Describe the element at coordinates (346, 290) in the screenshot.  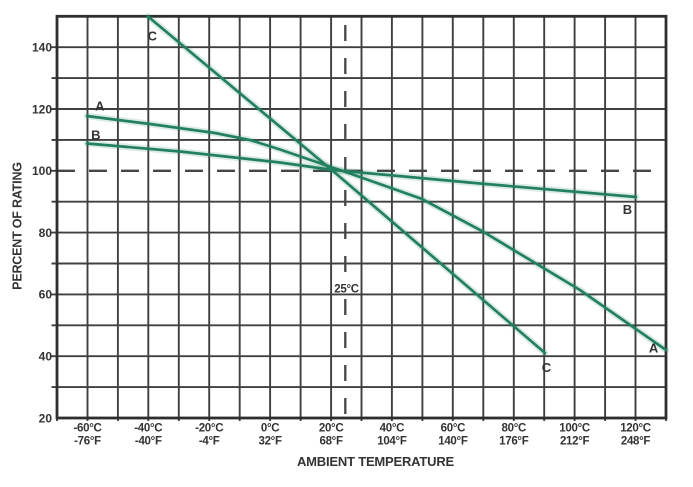
I see `svg-text: 25°C` at that location.